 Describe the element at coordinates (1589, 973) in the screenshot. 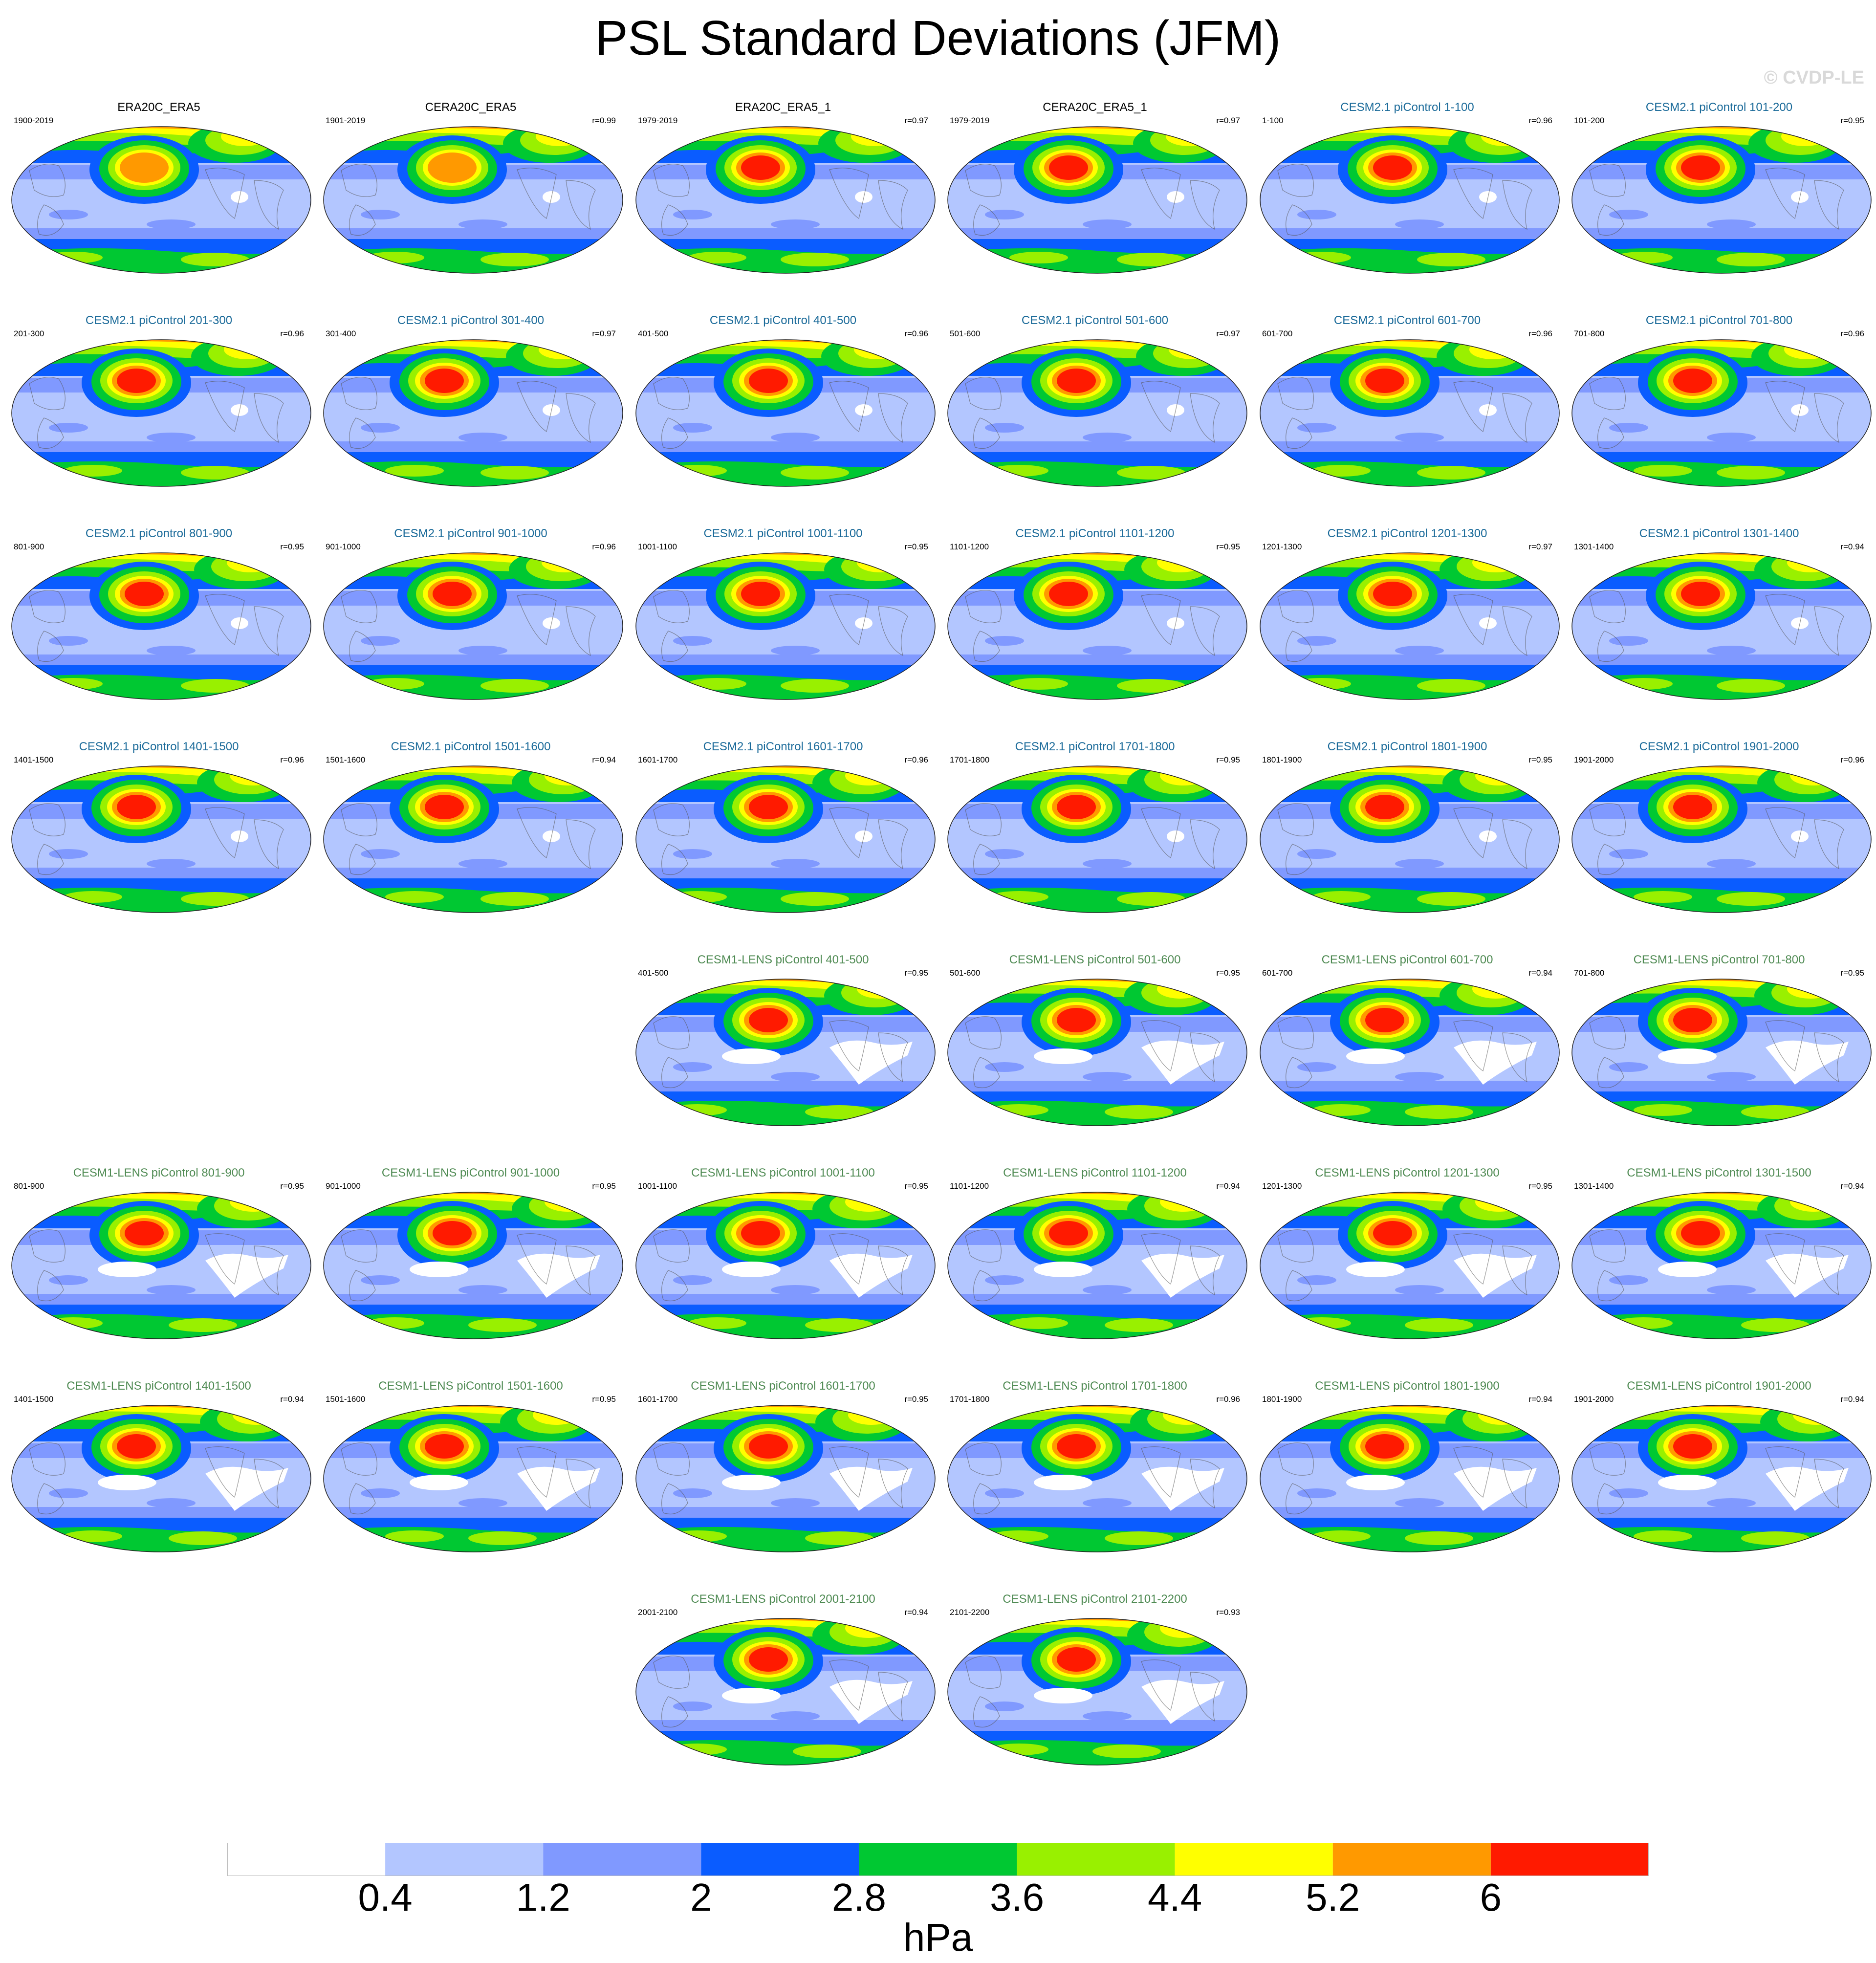

I see `panel-years: 701-800` at that location.